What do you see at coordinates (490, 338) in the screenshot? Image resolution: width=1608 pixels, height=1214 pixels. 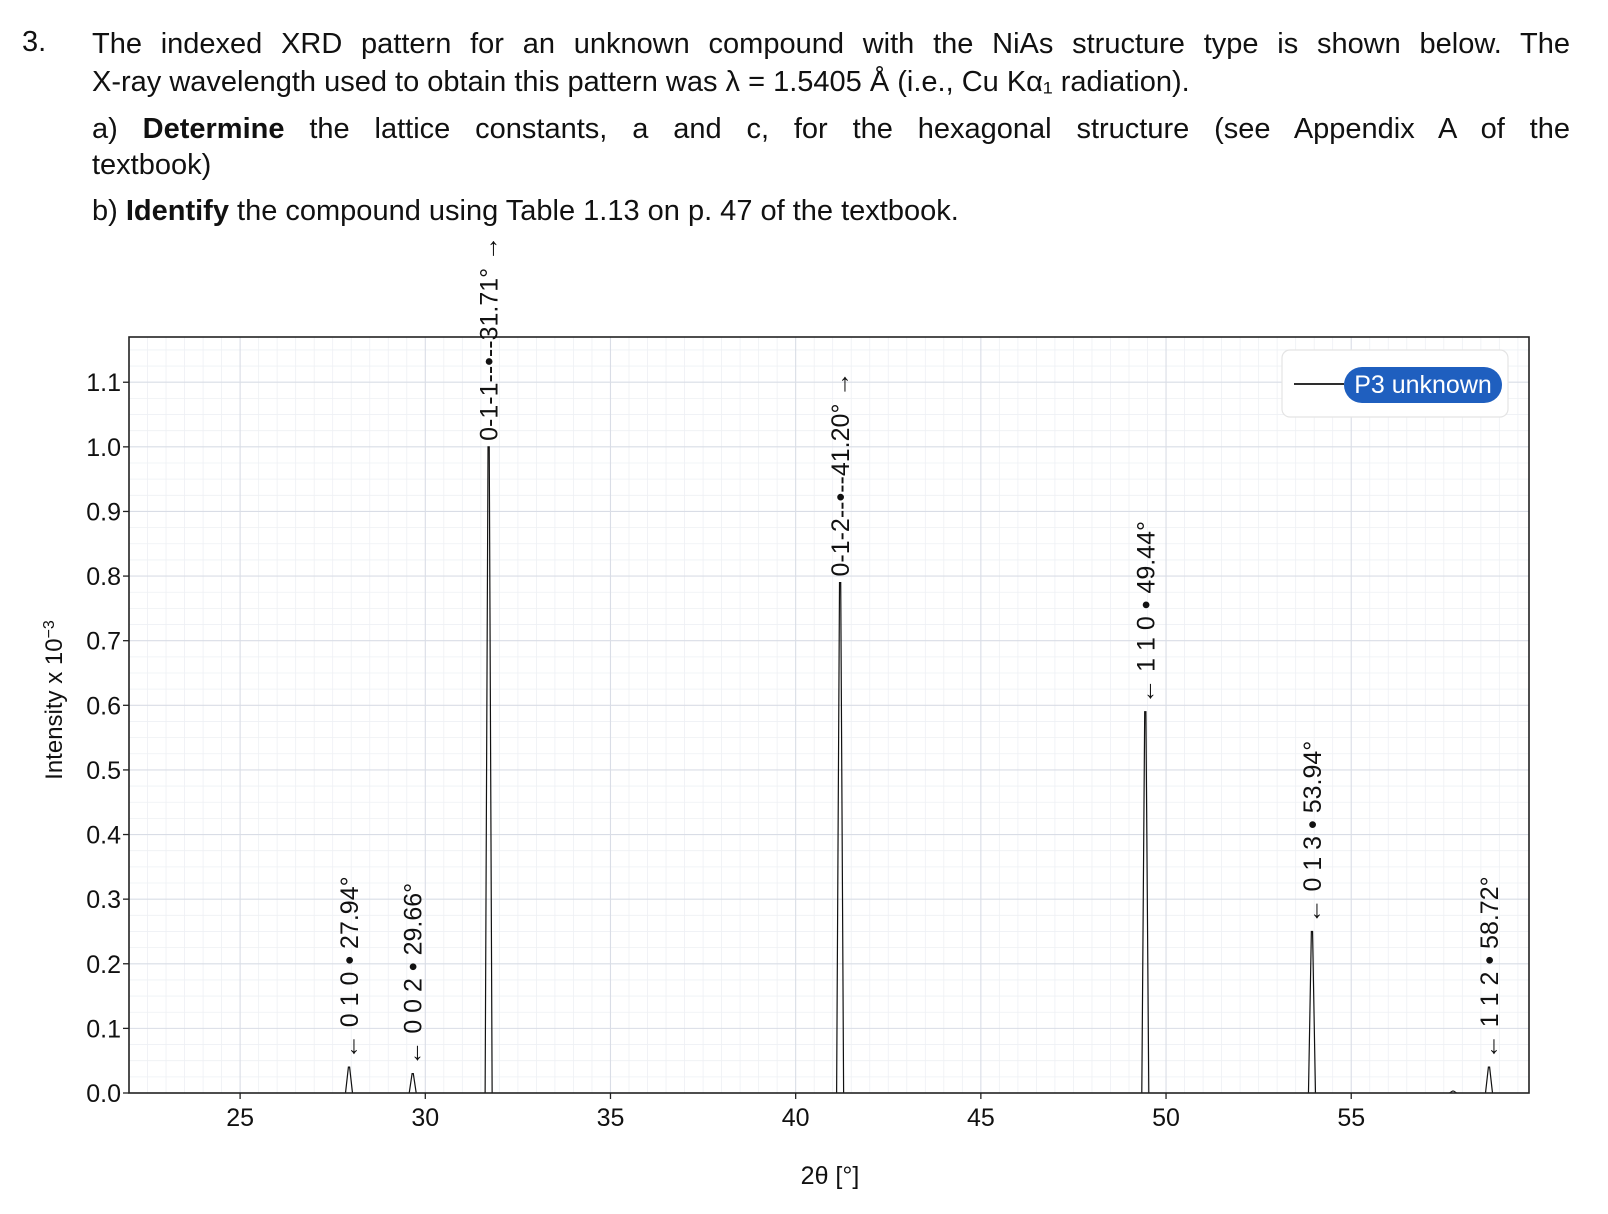 I see `peak-label: 0-1-1--•--31.71° →` at bounding box center [490, 338].